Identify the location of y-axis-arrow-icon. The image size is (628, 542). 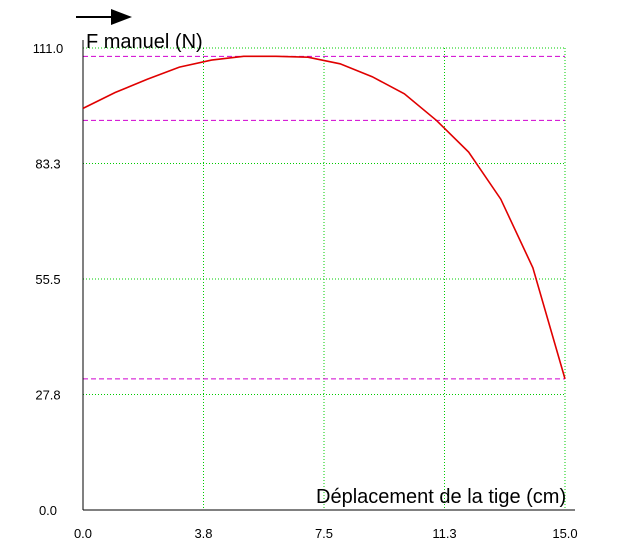
(104, 17).